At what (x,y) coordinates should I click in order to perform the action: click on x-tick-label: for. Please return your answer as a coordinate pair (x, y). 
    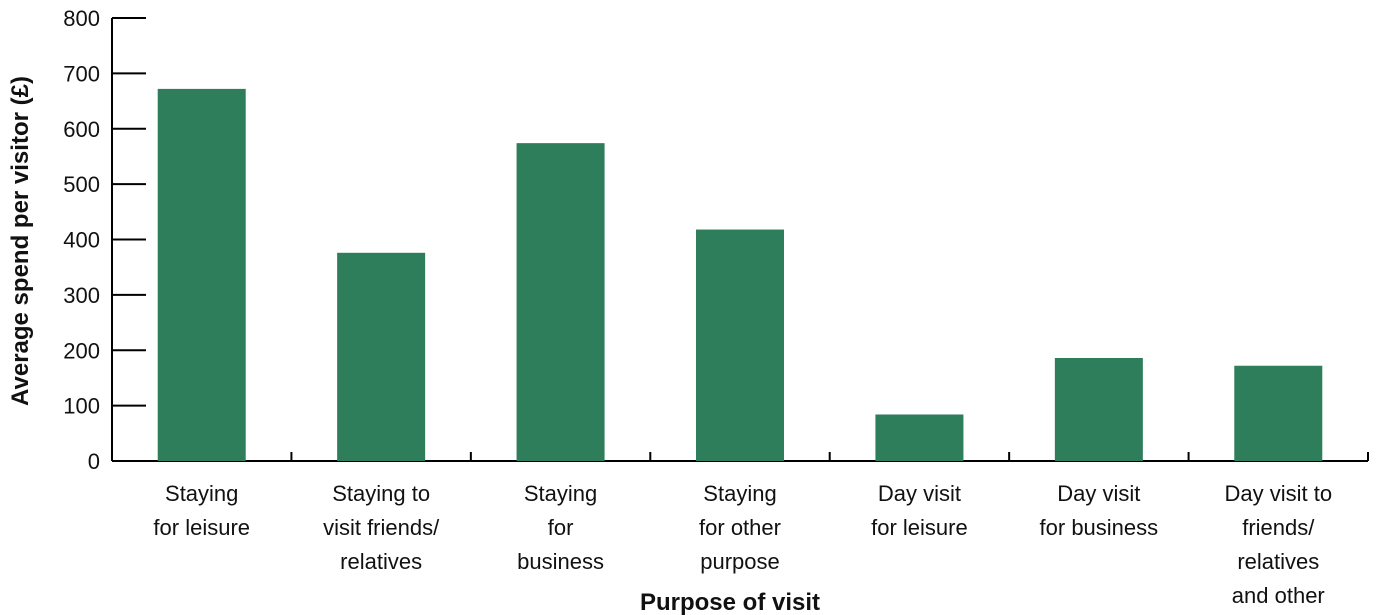
    Looking at the image, I should click on (561, 527).